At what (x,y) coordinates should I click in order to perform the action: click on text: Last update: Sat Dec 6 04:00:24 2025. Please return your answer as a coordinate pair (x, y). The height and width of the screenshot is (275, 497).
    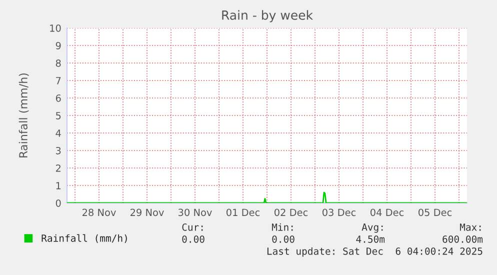
    Looking at the image, I should click on (374, 252).